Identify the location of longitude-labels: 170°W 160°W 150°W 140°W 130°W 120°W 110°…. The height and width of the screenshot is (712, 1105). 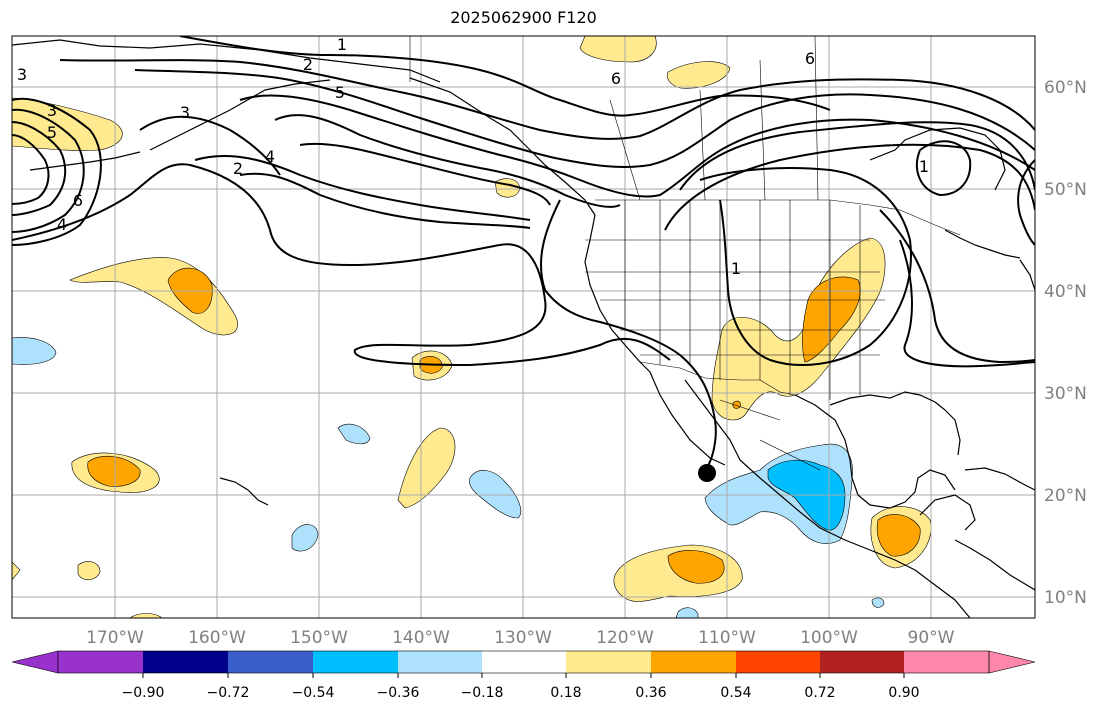
(520, 638).